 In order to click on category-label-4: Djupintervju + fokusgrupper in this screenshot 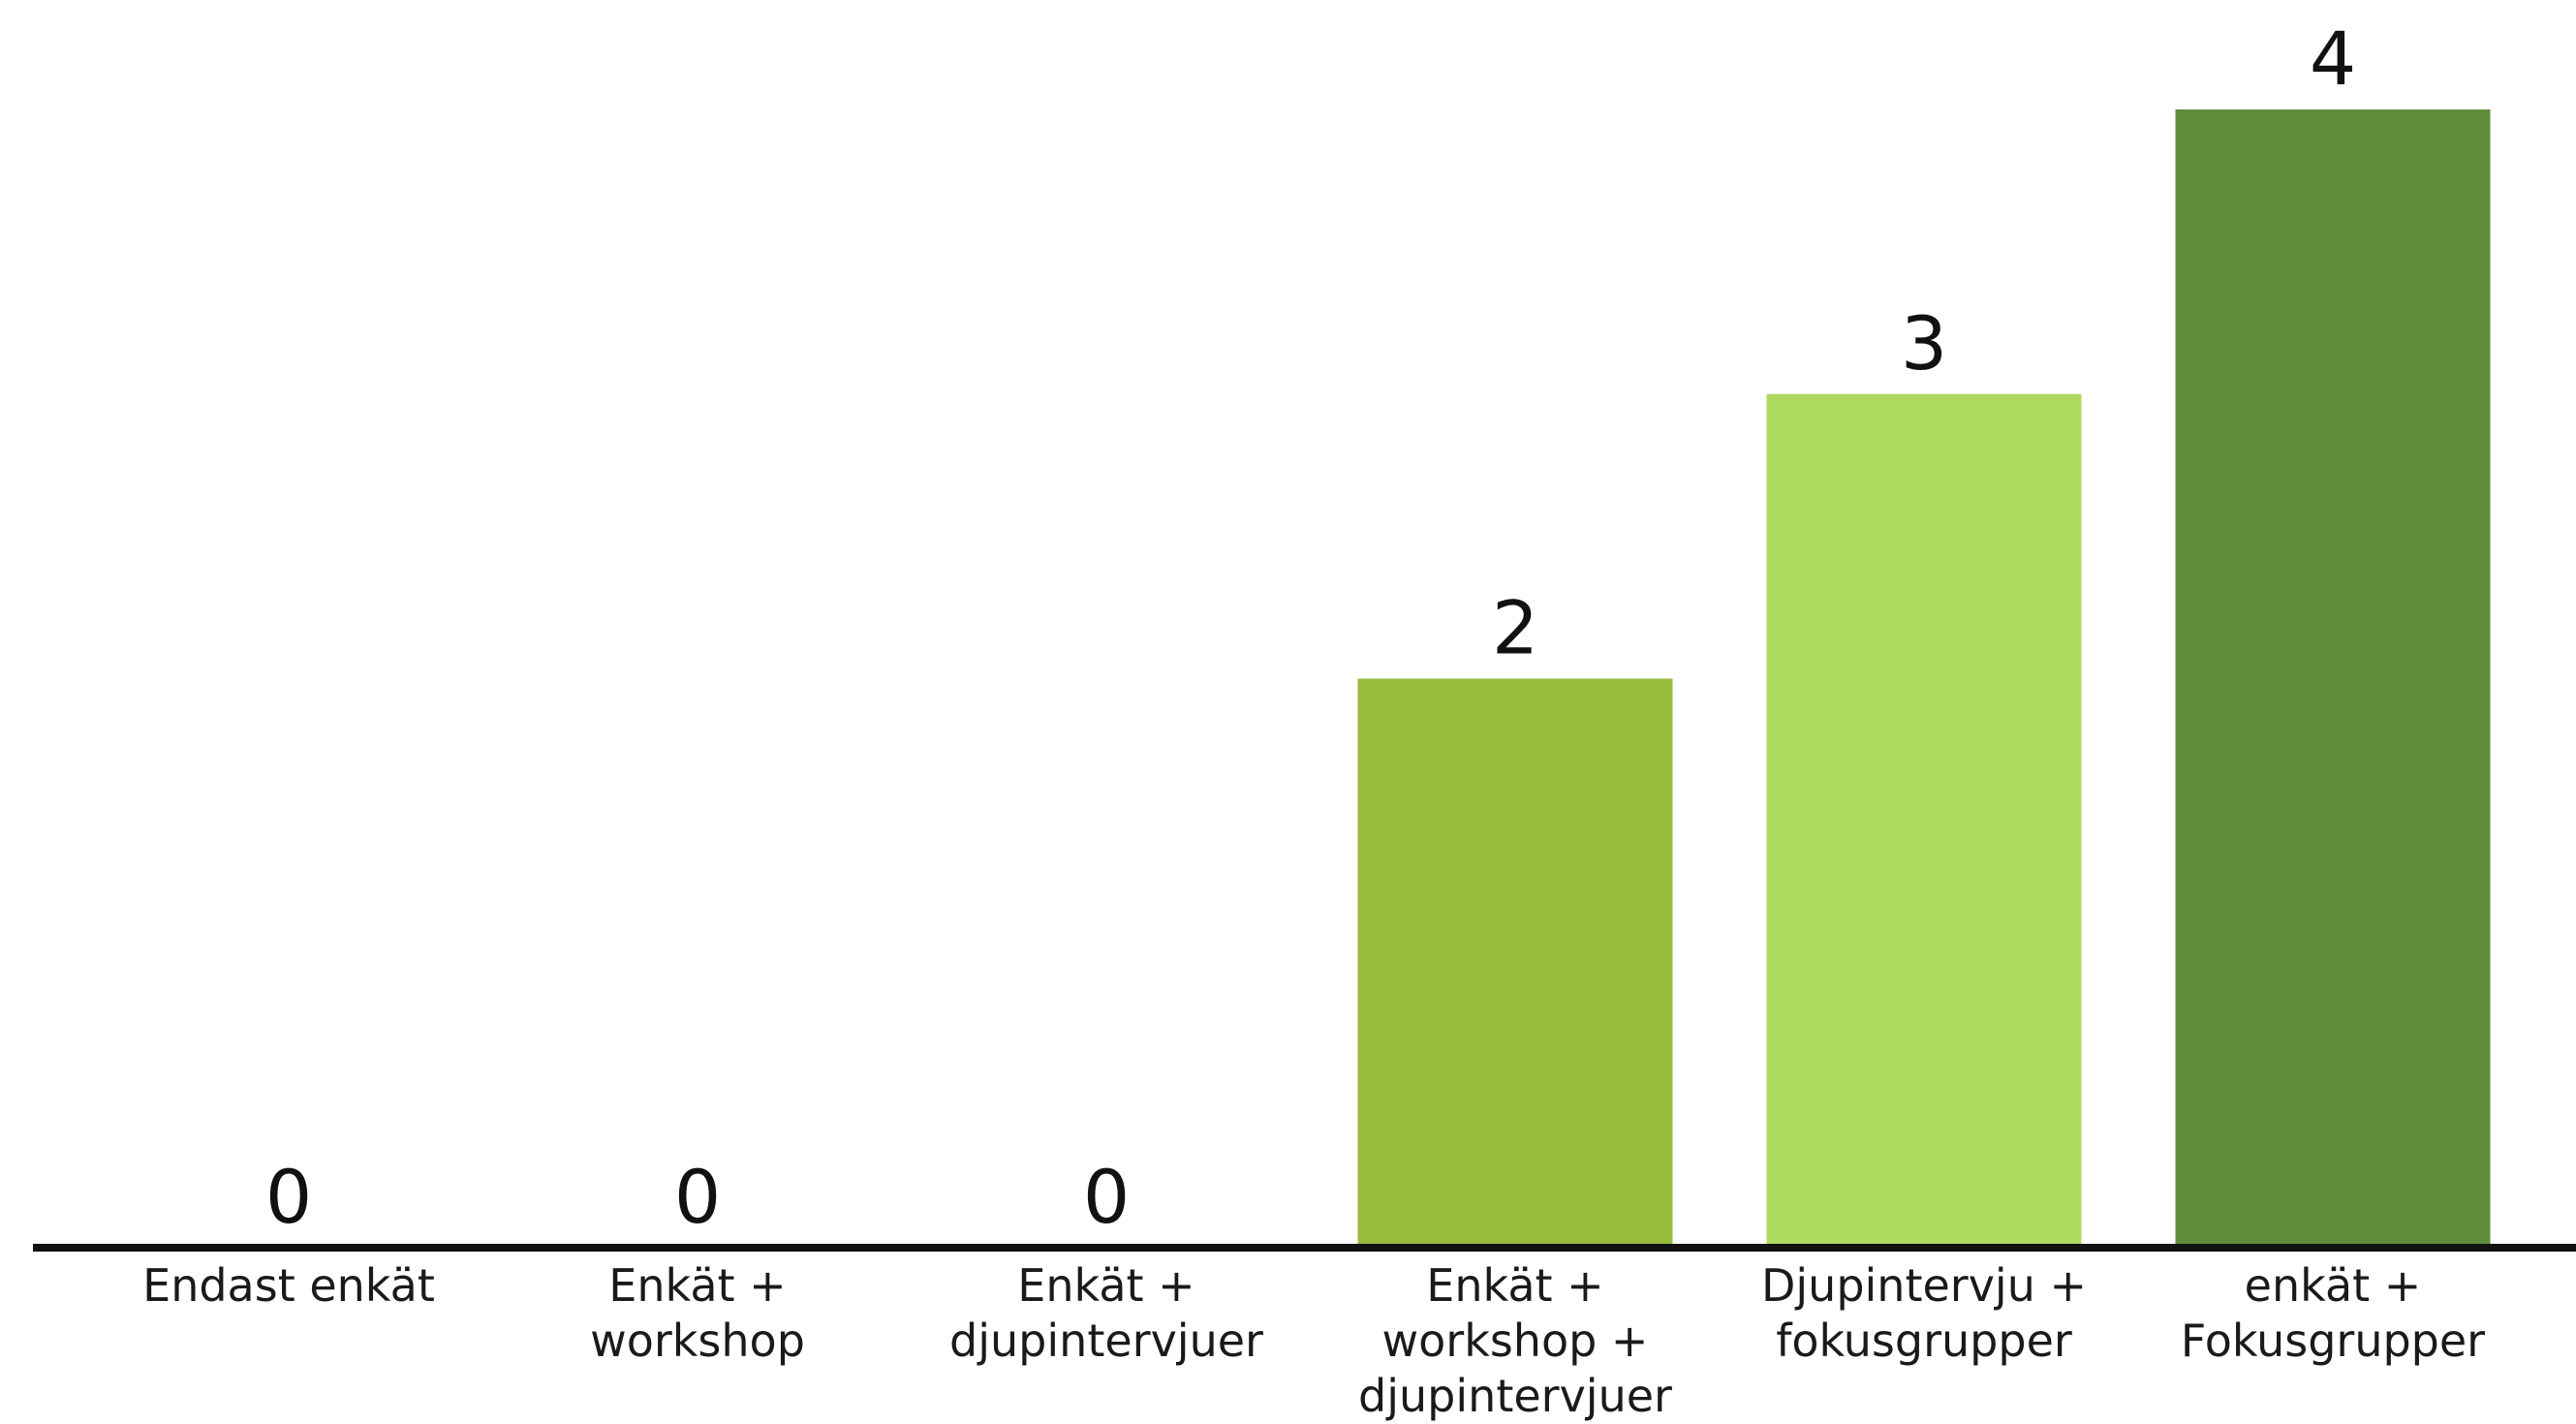, I will do `click(1924, 1313)`.